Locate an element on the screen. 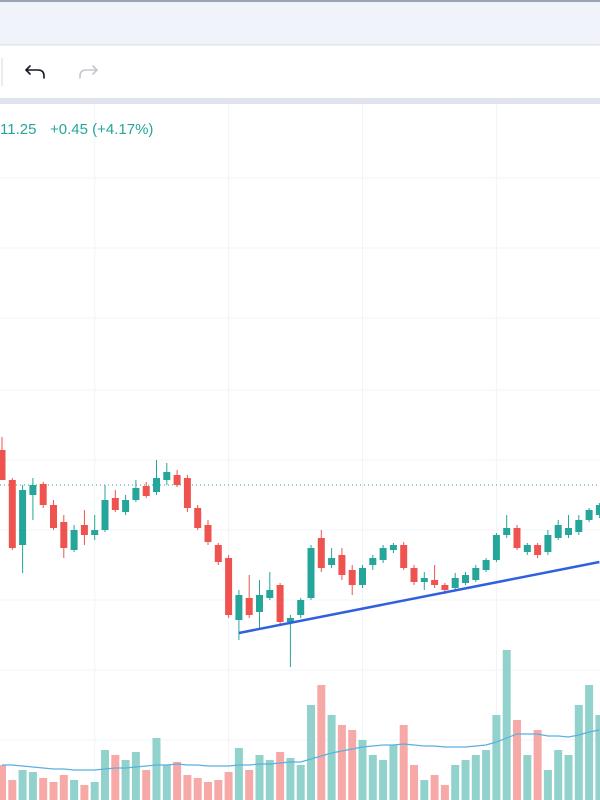  undo-button is located at coordinates (34, 72).